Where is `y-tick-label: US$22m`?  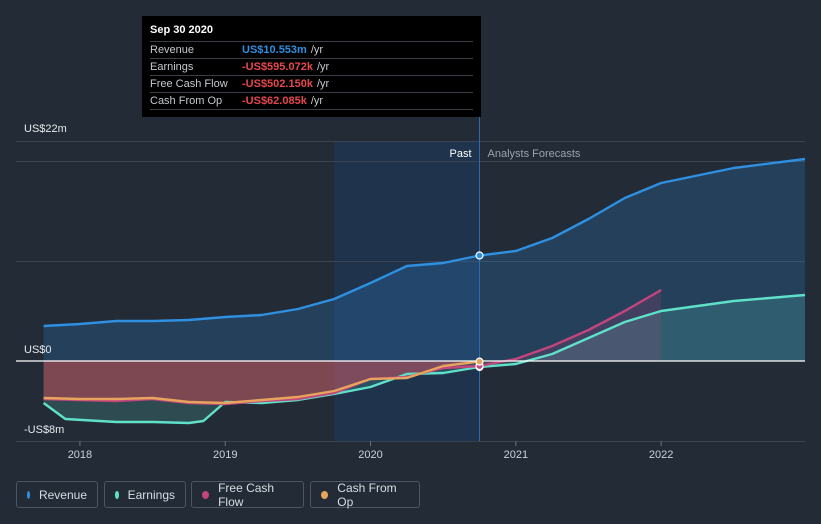
y-tick-label: US$22m is located at coordinates (45, 129).